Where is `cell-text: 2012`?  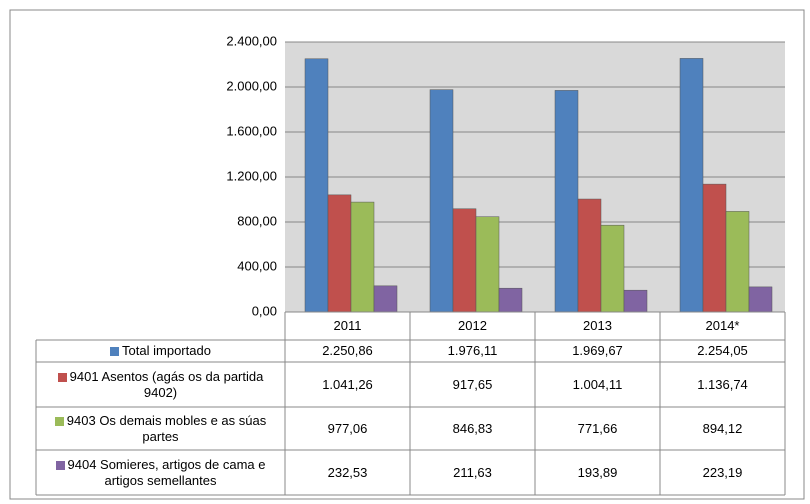
cell-text: 2012 is located at coordinates (472, 325).